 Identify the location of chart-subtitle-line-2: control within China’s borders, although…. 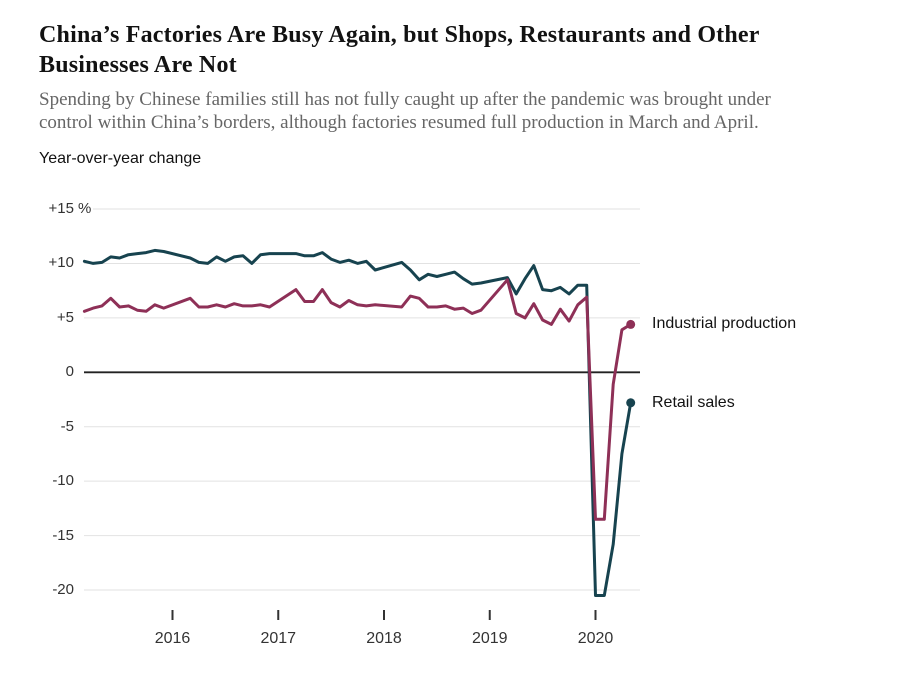
(399, 122).